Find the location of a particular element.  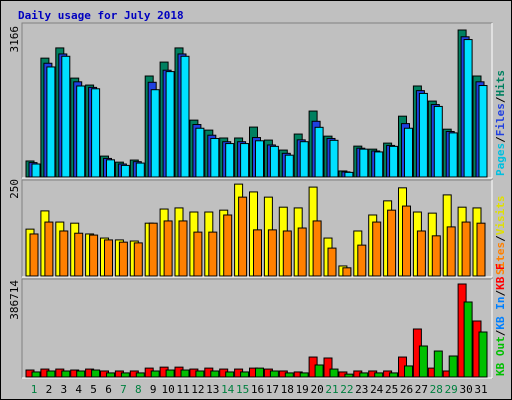

y-tick-label: 3166 is located at coordinates (14, 39).